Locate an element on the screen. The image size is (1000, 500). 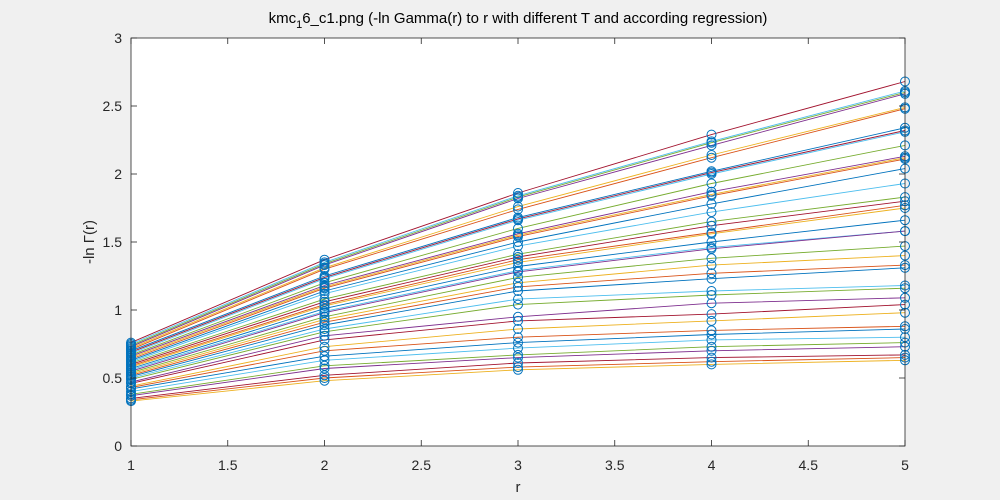
x-tick-label: 4.5 is located at coordinates (809, 465).